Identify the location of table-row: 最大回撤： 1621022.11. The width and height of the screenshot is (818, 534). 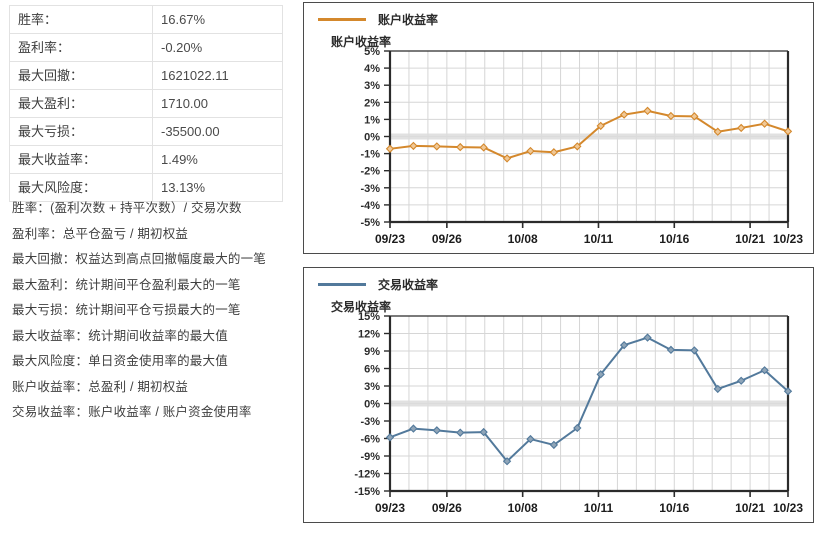
(146, 75).